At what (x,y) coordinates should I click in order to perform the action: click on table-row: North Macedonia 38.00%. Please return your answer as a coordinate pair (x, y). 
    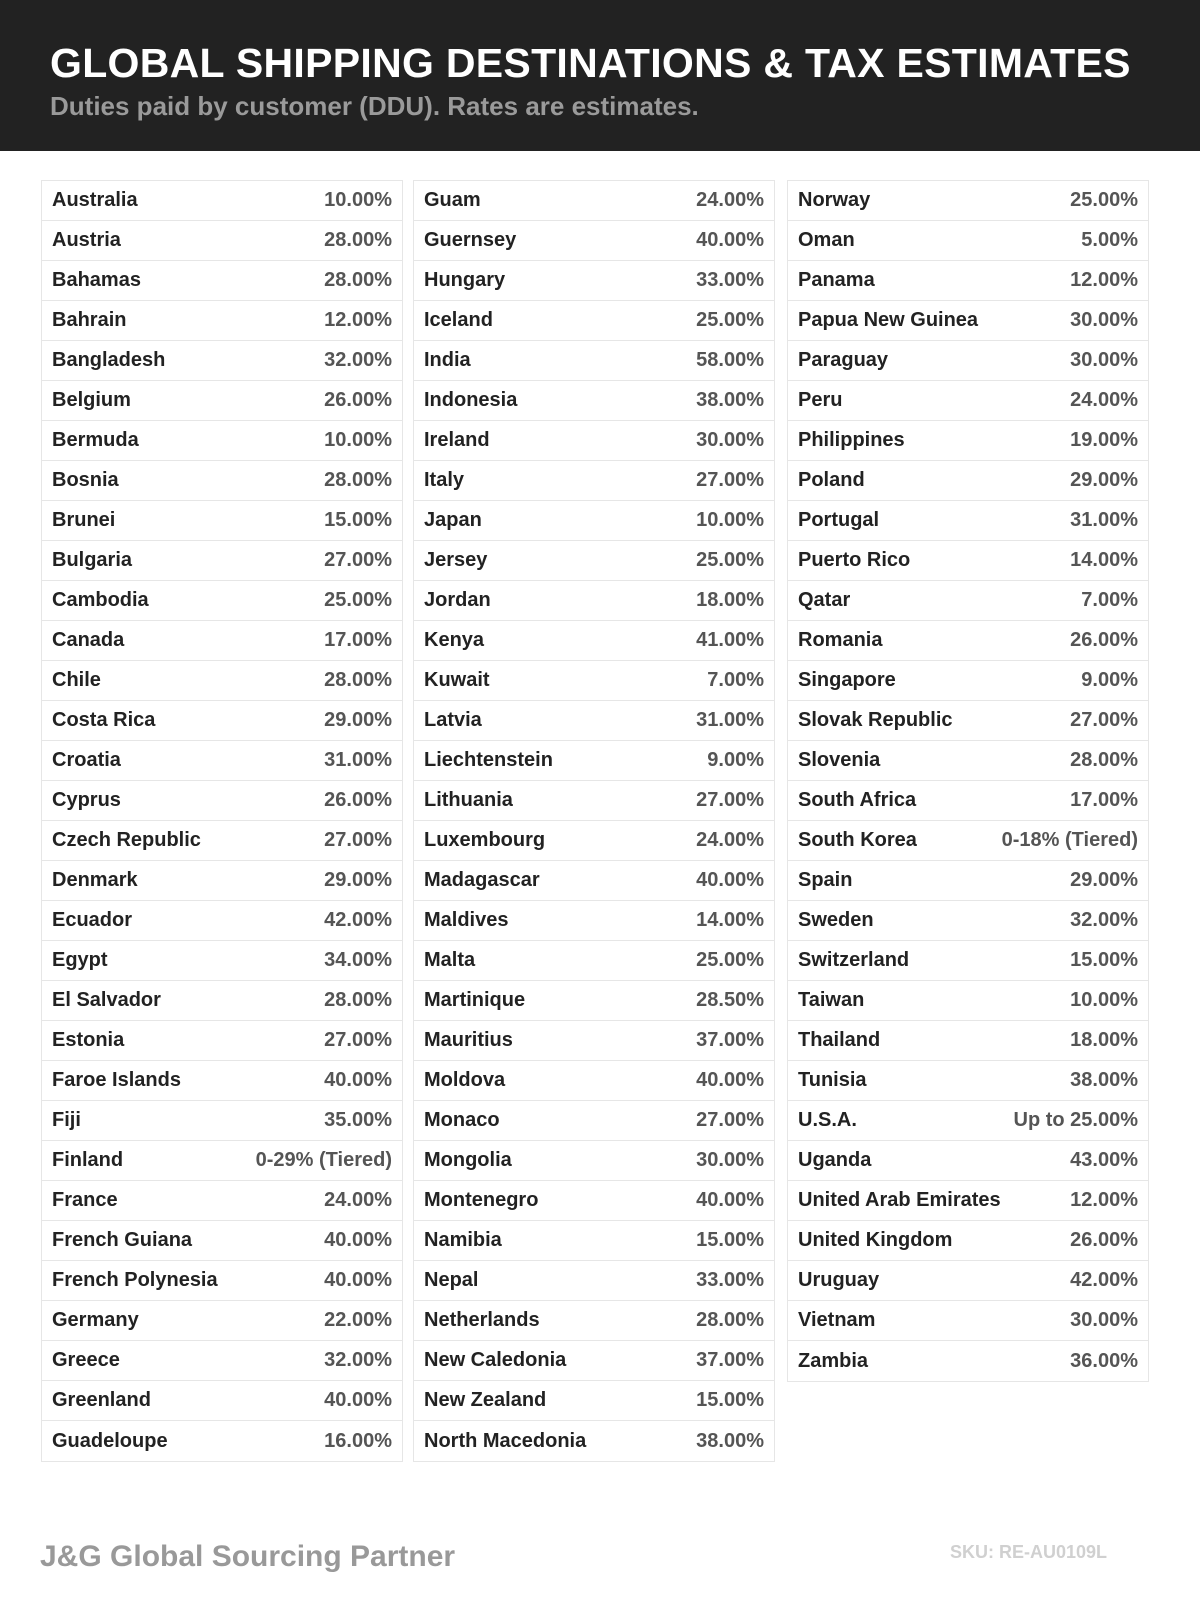
    Looking at the image, I should click on (594, 1441).